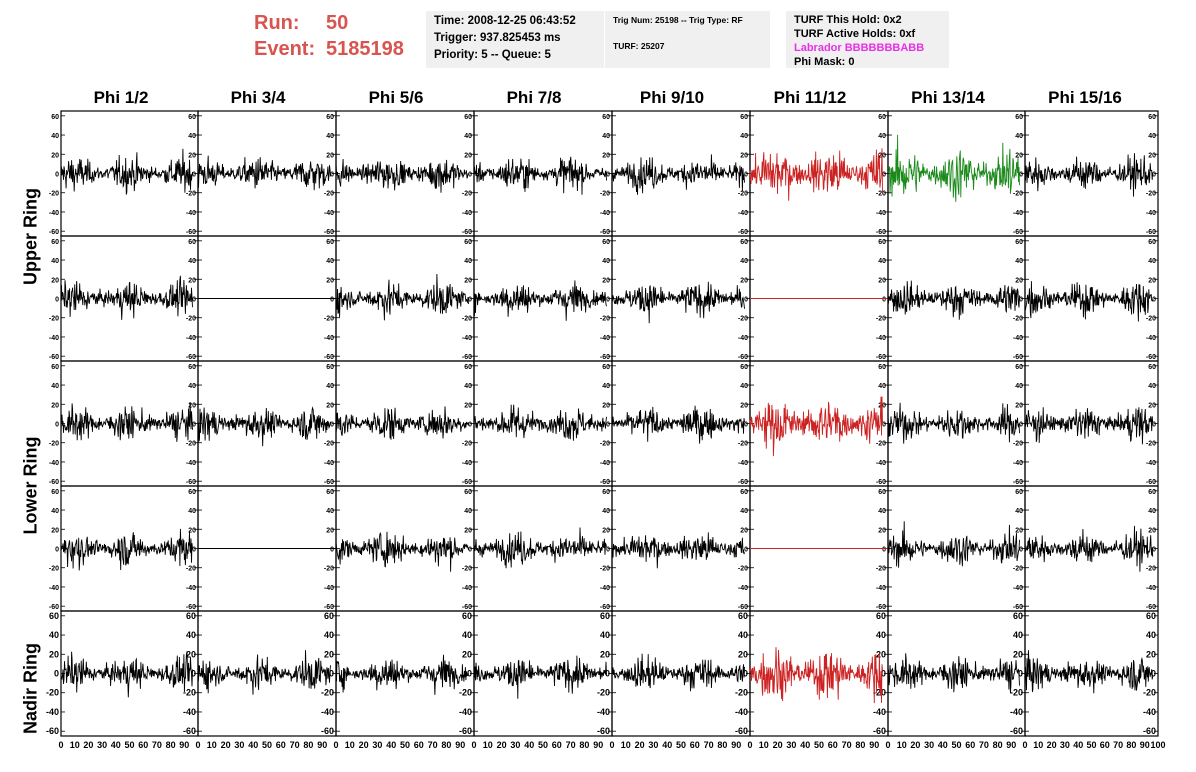 Image resolution: width=1196 pixels, height=772 pixels. What do you see at coordinates (1157, 745) in the screenshot?
I see `x-tick-label: 100` at bounding box center [1157, 745].